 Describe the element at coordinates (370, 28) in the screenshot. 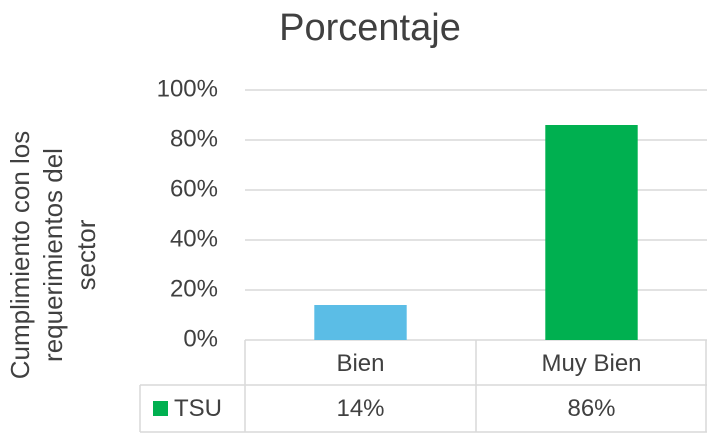

I see `chart-title: Porcentaje` at that location.